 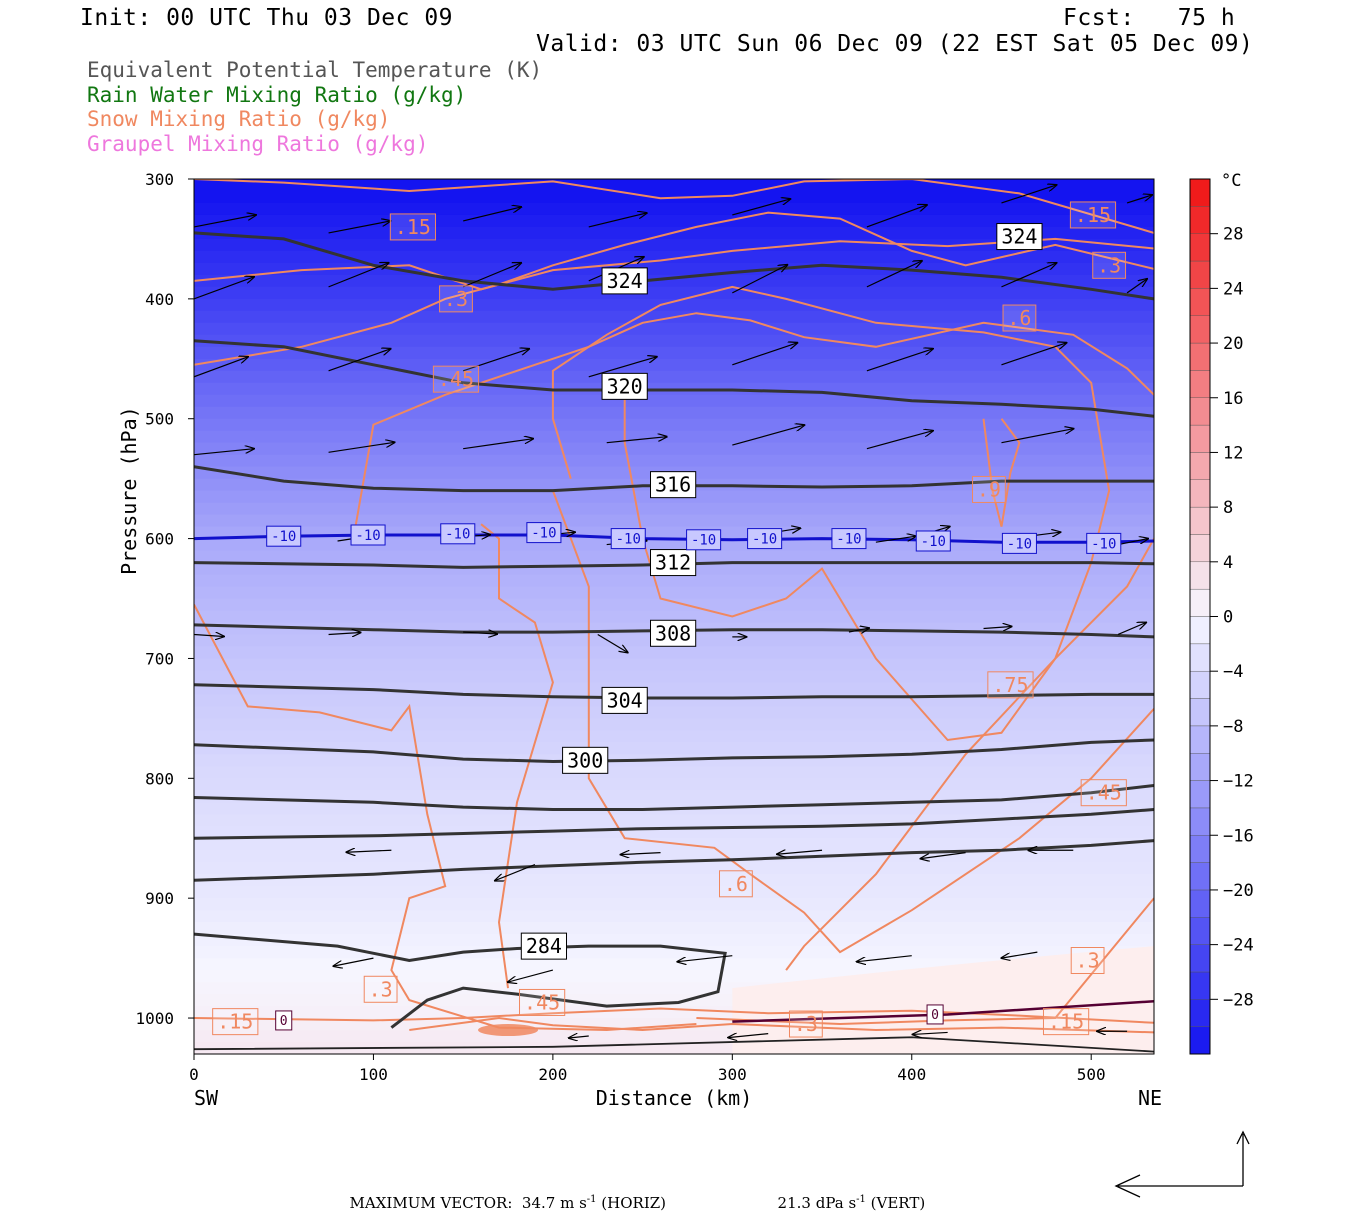 I want to click on colorbar-tick-label: −4, so click(x=1233, y=672).